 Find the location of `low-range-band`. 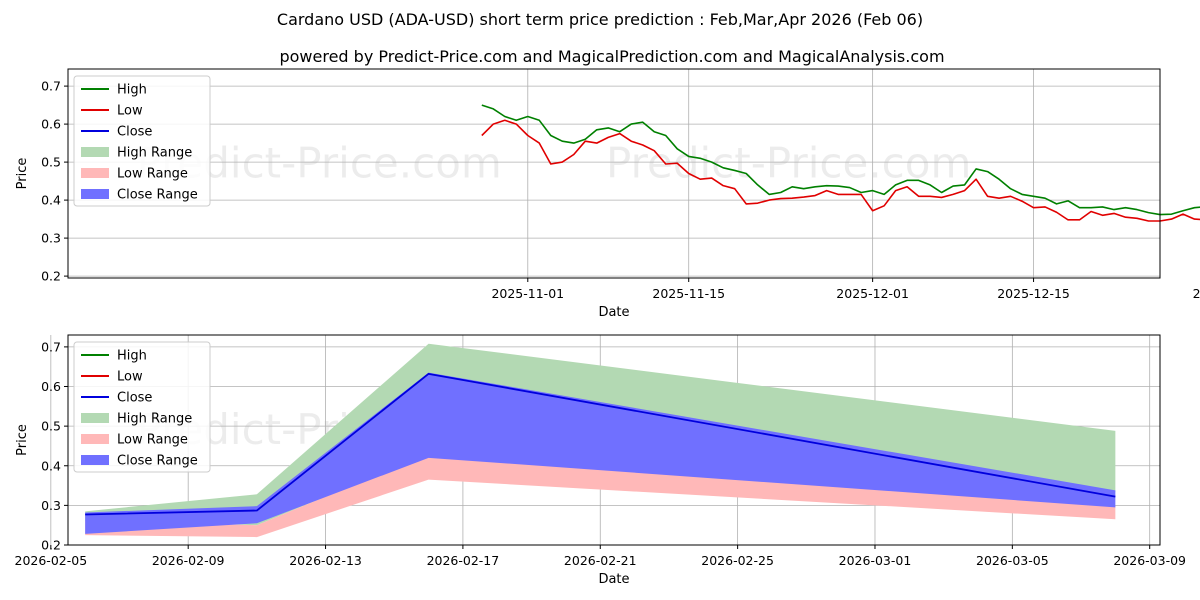

low-range-band is located at coordinates (600, 495).